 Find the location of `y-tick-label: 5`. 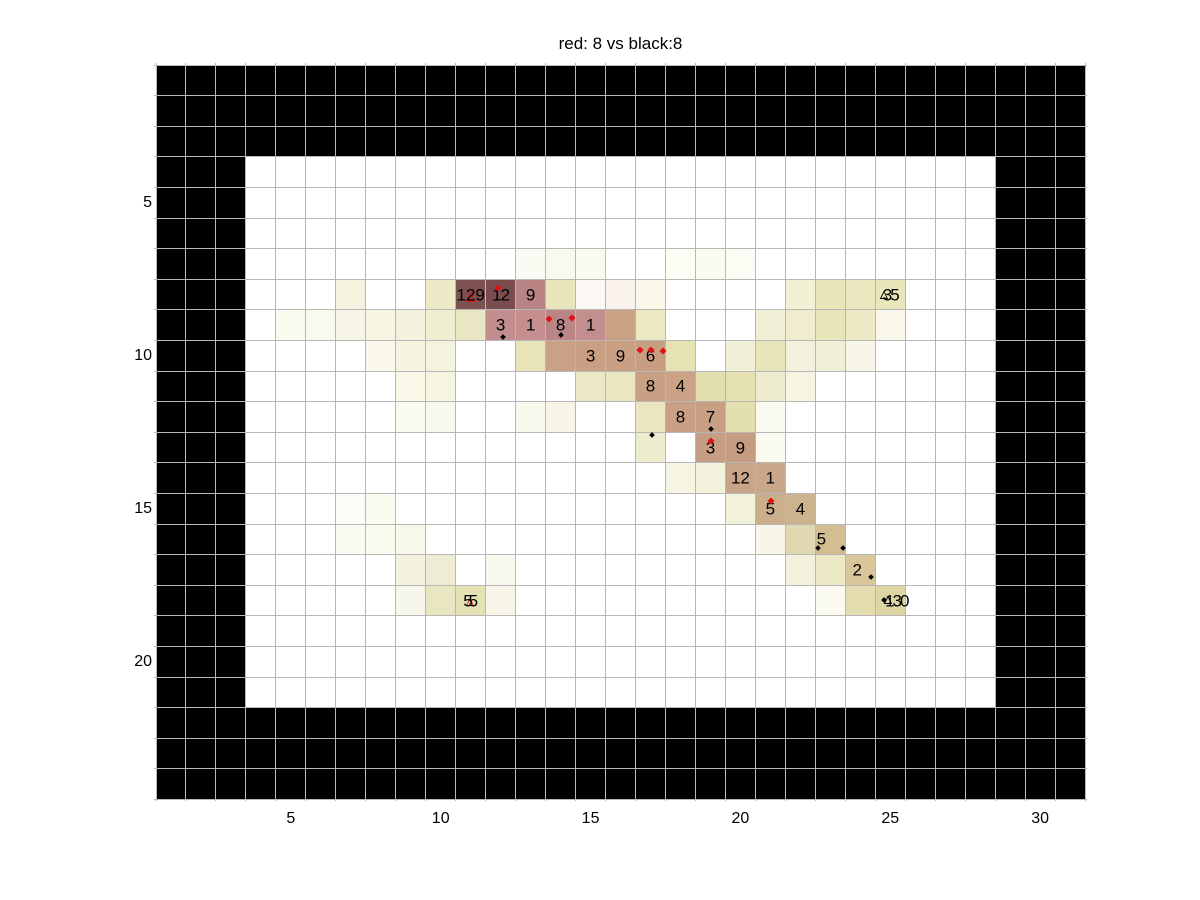

y-tick-label: 5 is located at coordinates (147, 202).